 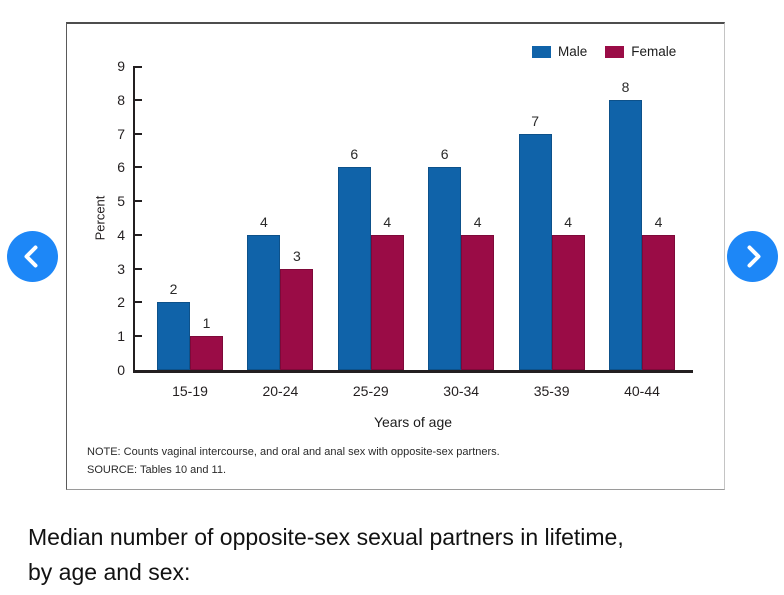 What do you see at coordinates (173, 289) in the screenshot?
I see `bar-value-label: 2` at bounding box center [173, 289].